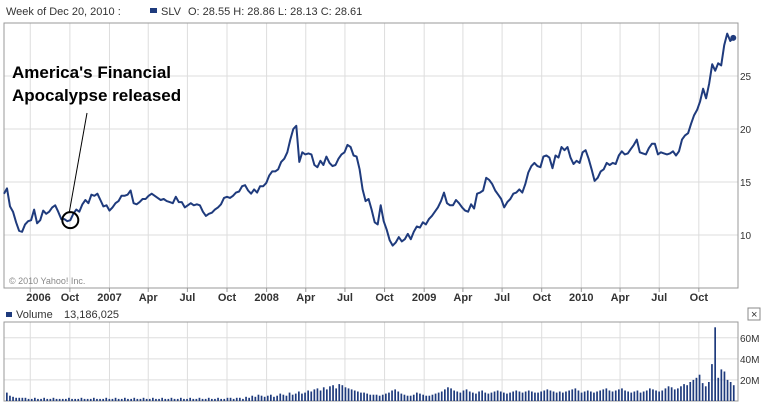 The height and width of the screenshot is (409, 764). What do you see at coordinates (266, 298) in the screenshot?
I see `x-tick-label: 2008` at bounding box center [266, 298].